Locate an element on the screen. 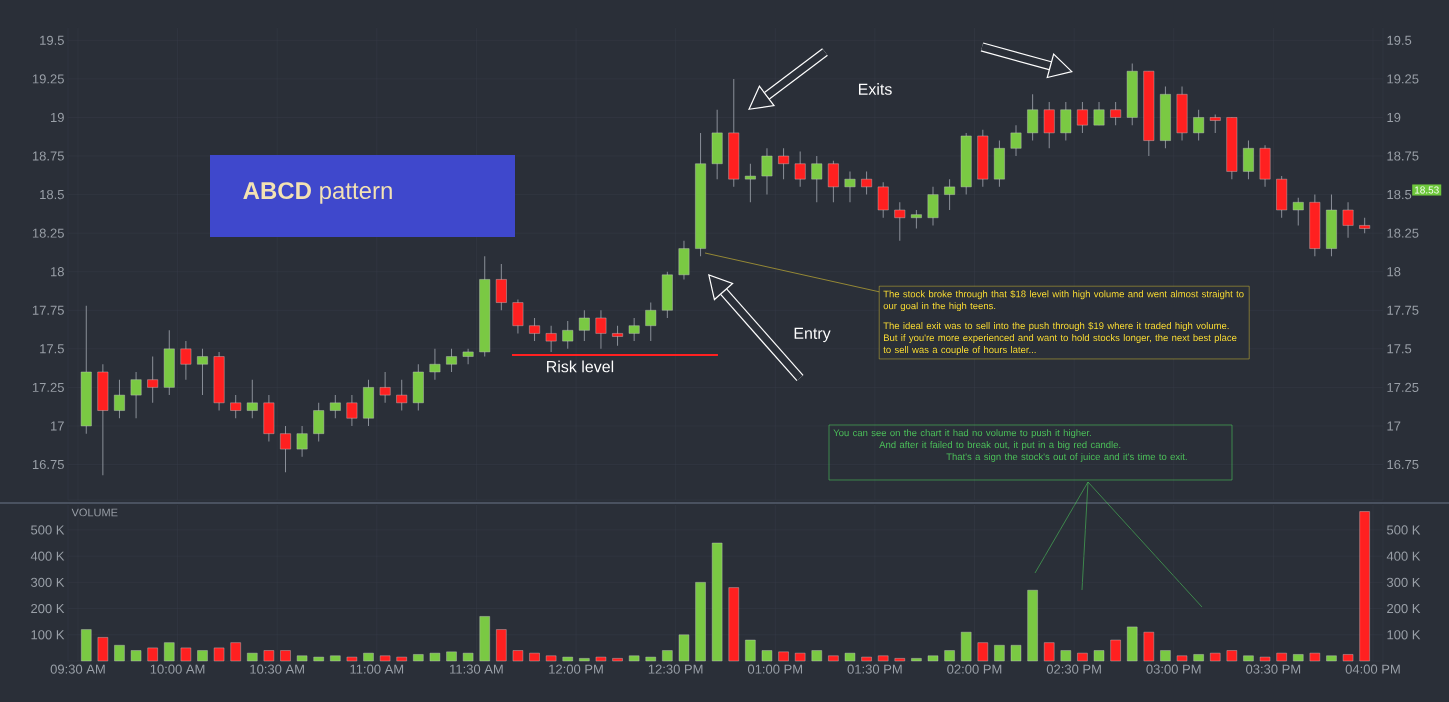  text: 18.53 is located at coordinates (1426, 190).